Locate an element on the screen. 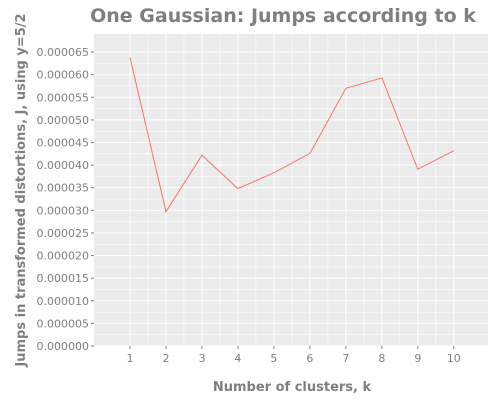  y-tick-label: 0.000000 is located at coordinates (63, 346).